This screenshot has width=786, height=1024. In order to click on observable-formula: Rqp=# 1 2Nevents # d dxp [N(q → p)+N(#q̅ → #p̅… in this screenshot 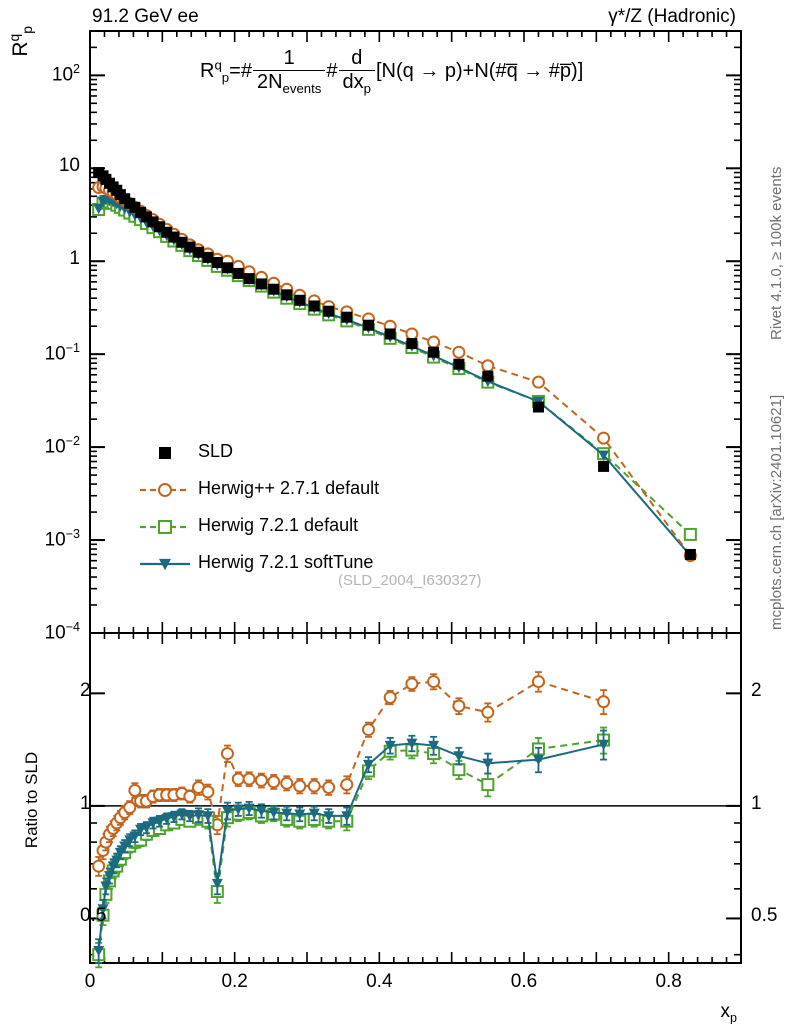, I will do `click(391, 72)`.